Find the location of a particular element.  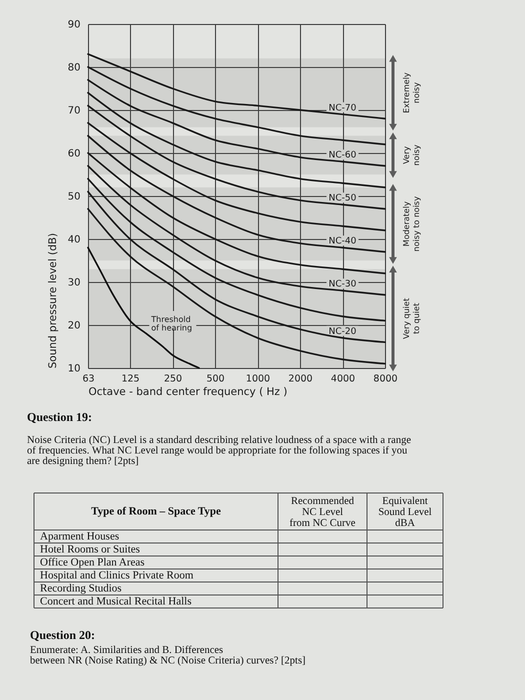

annotation: Threshold of hearing is located at coordinates (171, 323).